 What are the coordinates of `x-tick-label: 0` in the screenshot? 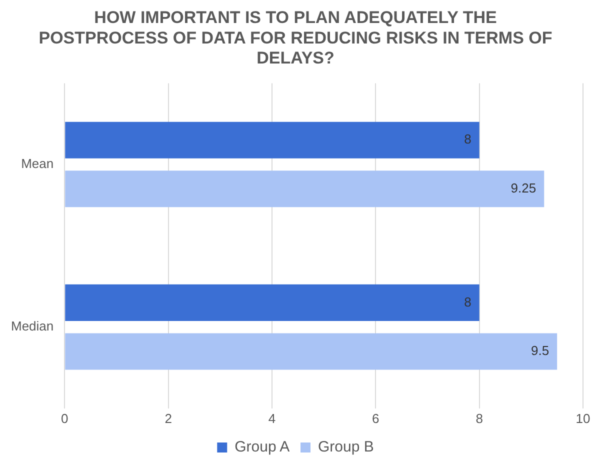 It's located at (64, 418).